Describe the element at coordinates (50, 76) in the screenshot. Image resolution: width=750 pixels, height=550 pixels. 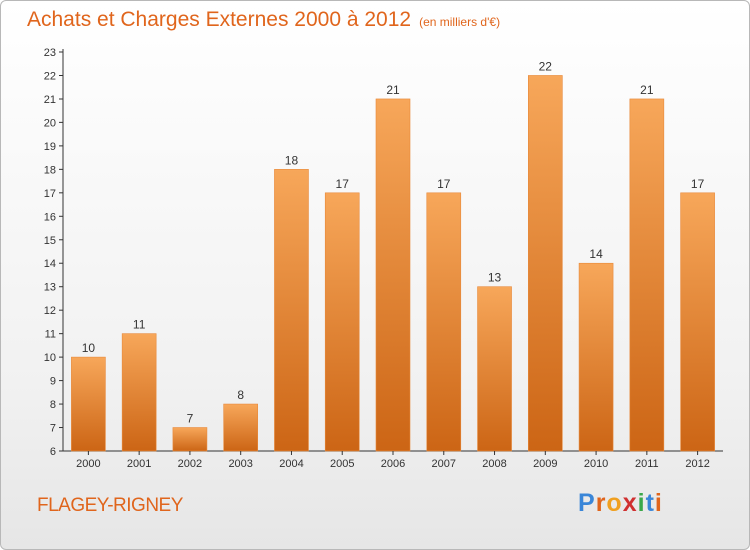
I see `y-tick-label: 22` at that location.